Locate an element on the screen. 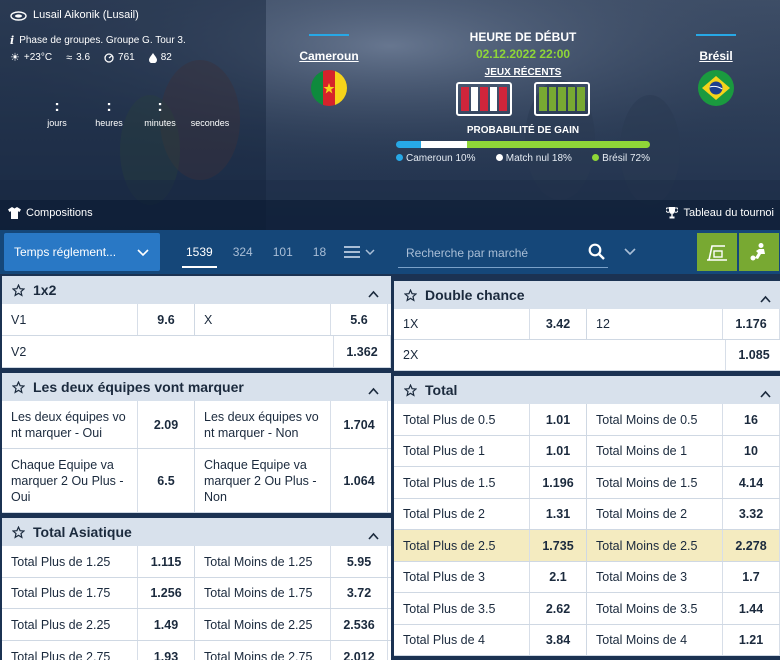 The image size is (780, 660). tab-markets-4: 18 is located at coordinates (319, 252).